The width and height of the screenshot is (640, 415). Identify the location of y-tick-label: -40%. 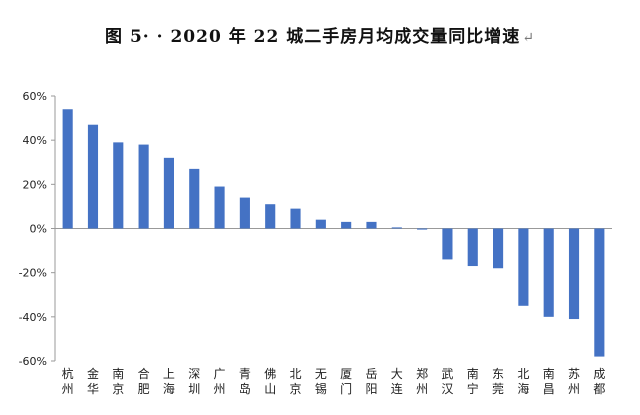
(33, 317).